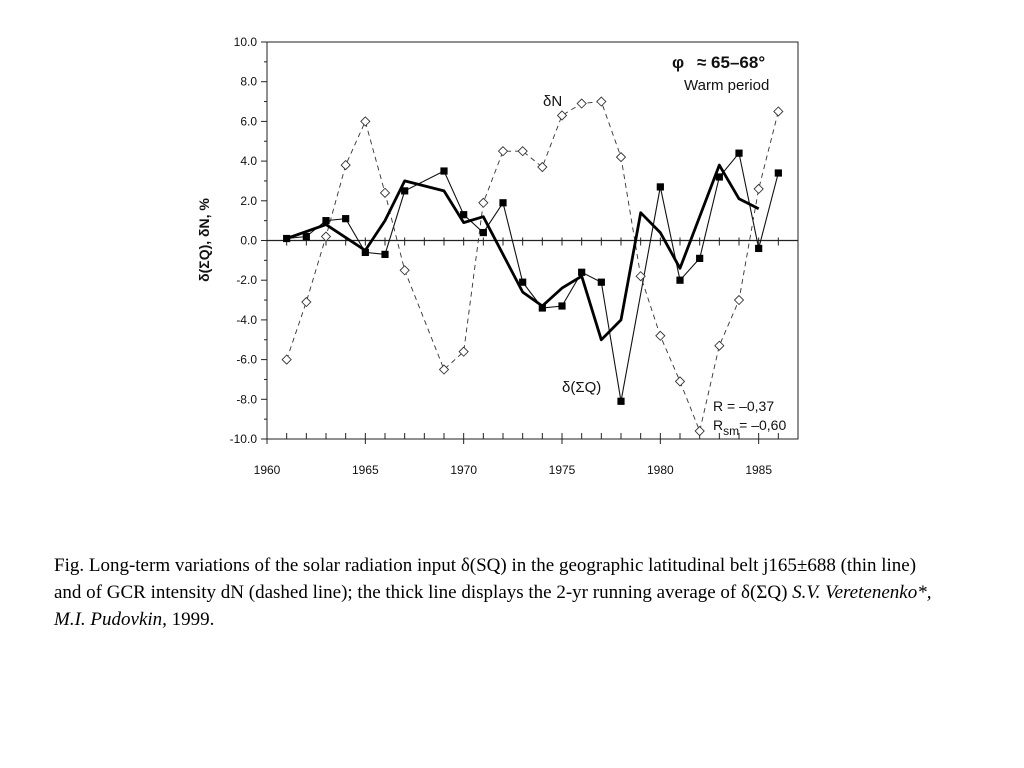 This screenshot has width=1024, height=768. Describe the element at coordinates (762, 425) in the screenshot. I see `rsm-value: = –0,60` at that location.